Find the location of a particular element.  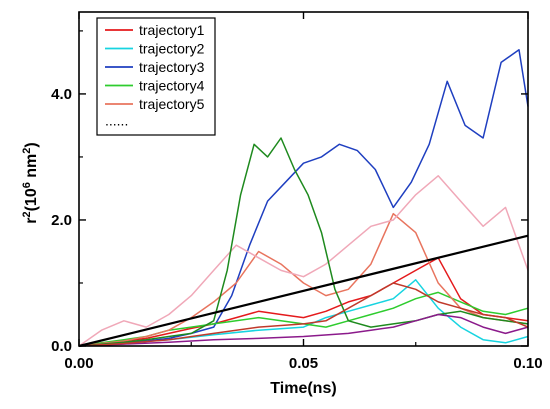

y-axis-title-part: ) is located at coordinates (31, 144).